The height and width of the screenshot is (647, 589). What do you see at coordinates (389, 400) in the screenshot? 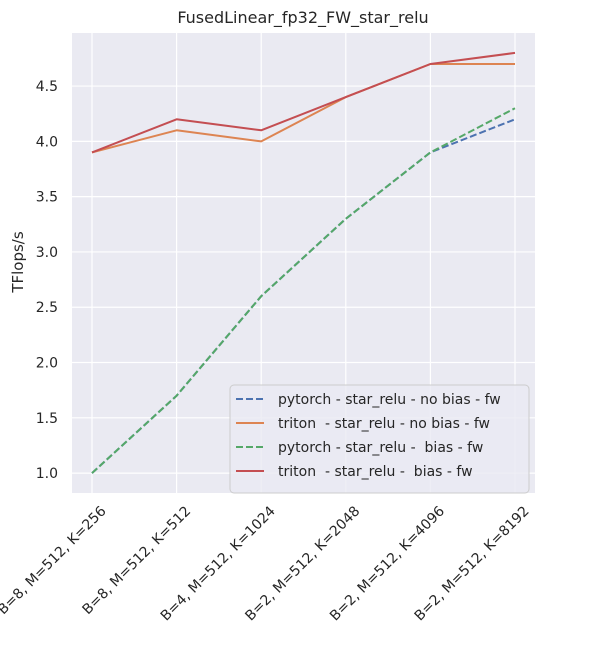
I see `legend-label-0: pytorch - star_relu - no bias - fw` at bounding box center [389, 400].